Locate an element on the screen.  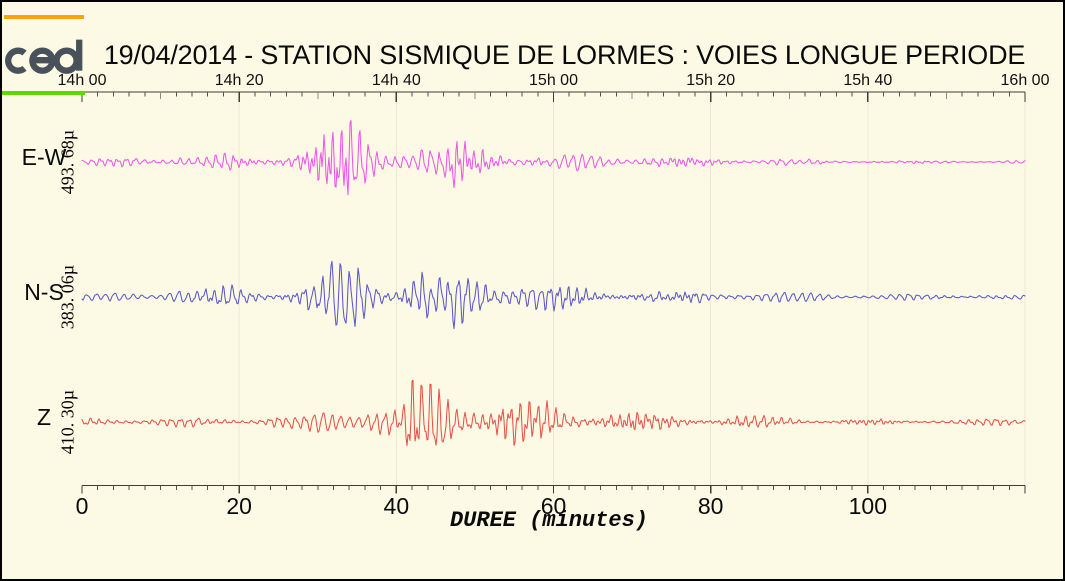
trace-scale-label: 410. 30µ is located at coordinates (67, 422).